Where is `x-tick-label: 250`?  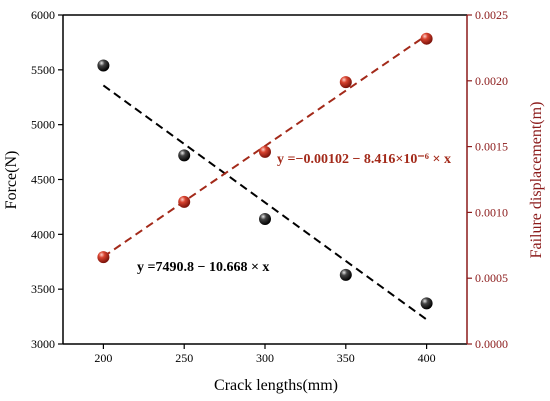
x-tick-label: 250 is located at coordinates (184, 358).